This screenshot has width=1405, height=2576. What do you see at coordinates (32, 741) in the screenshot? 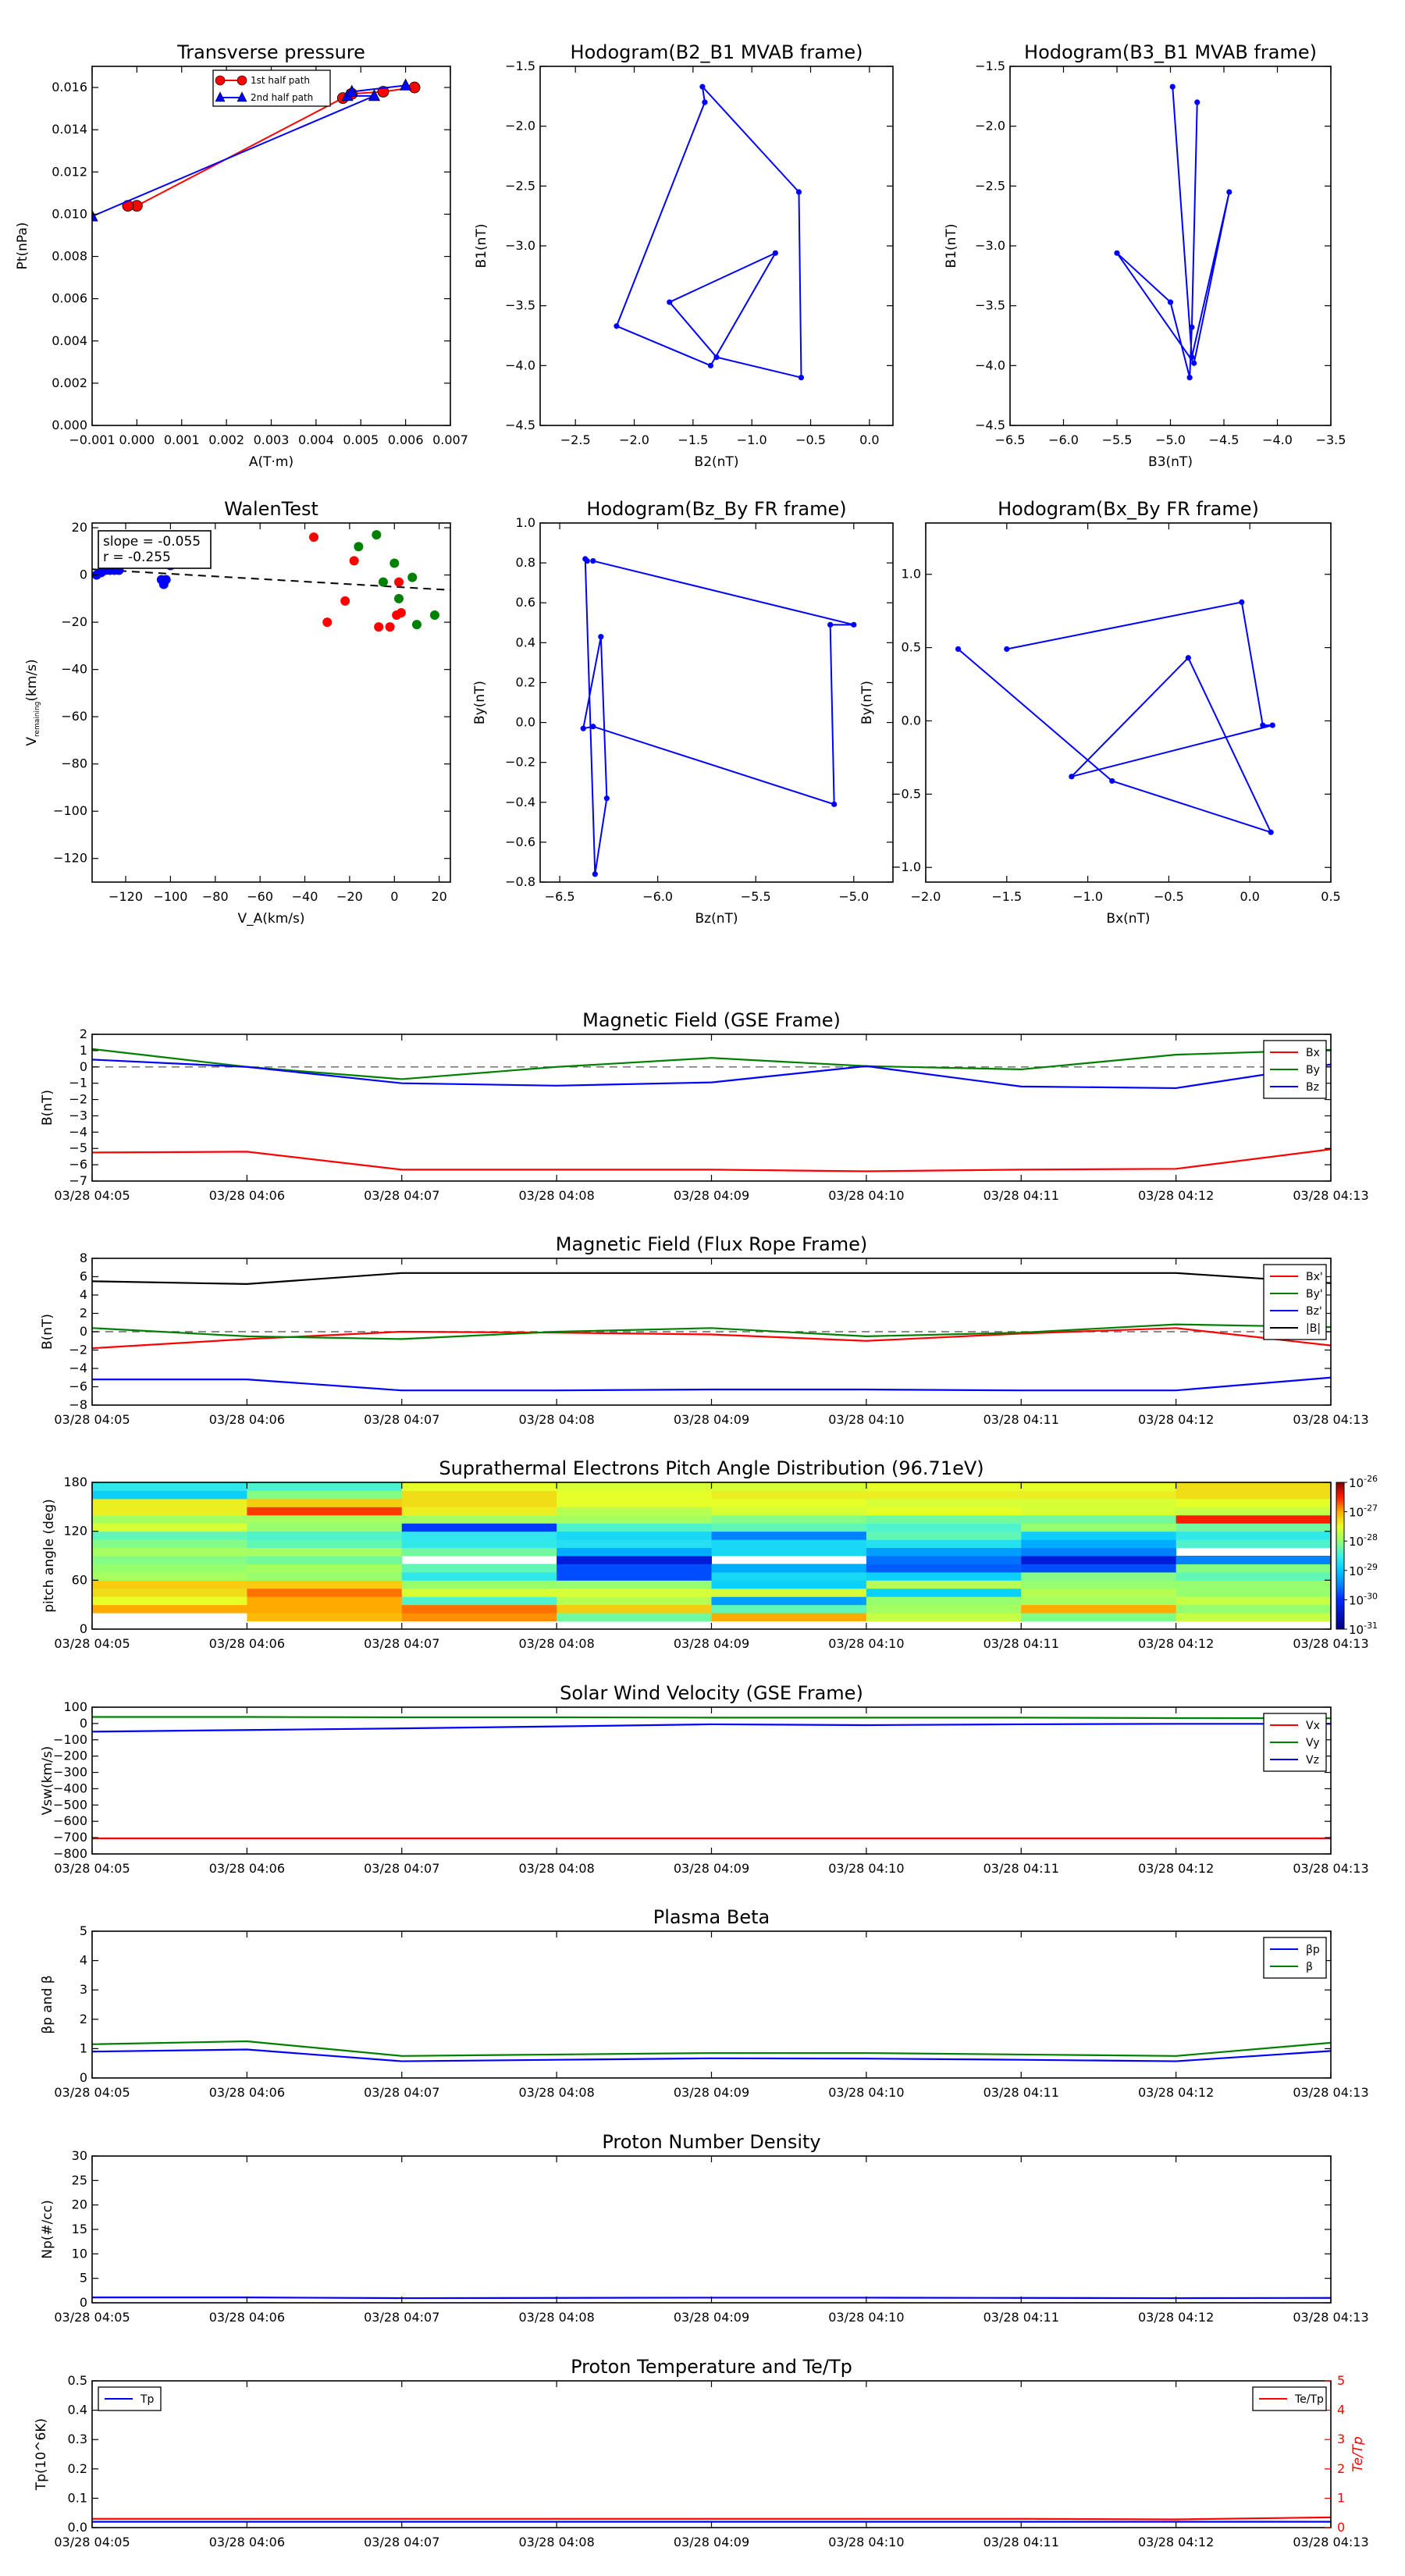
I see `y-axis-label-part: V` at bounding box center [32, 741].